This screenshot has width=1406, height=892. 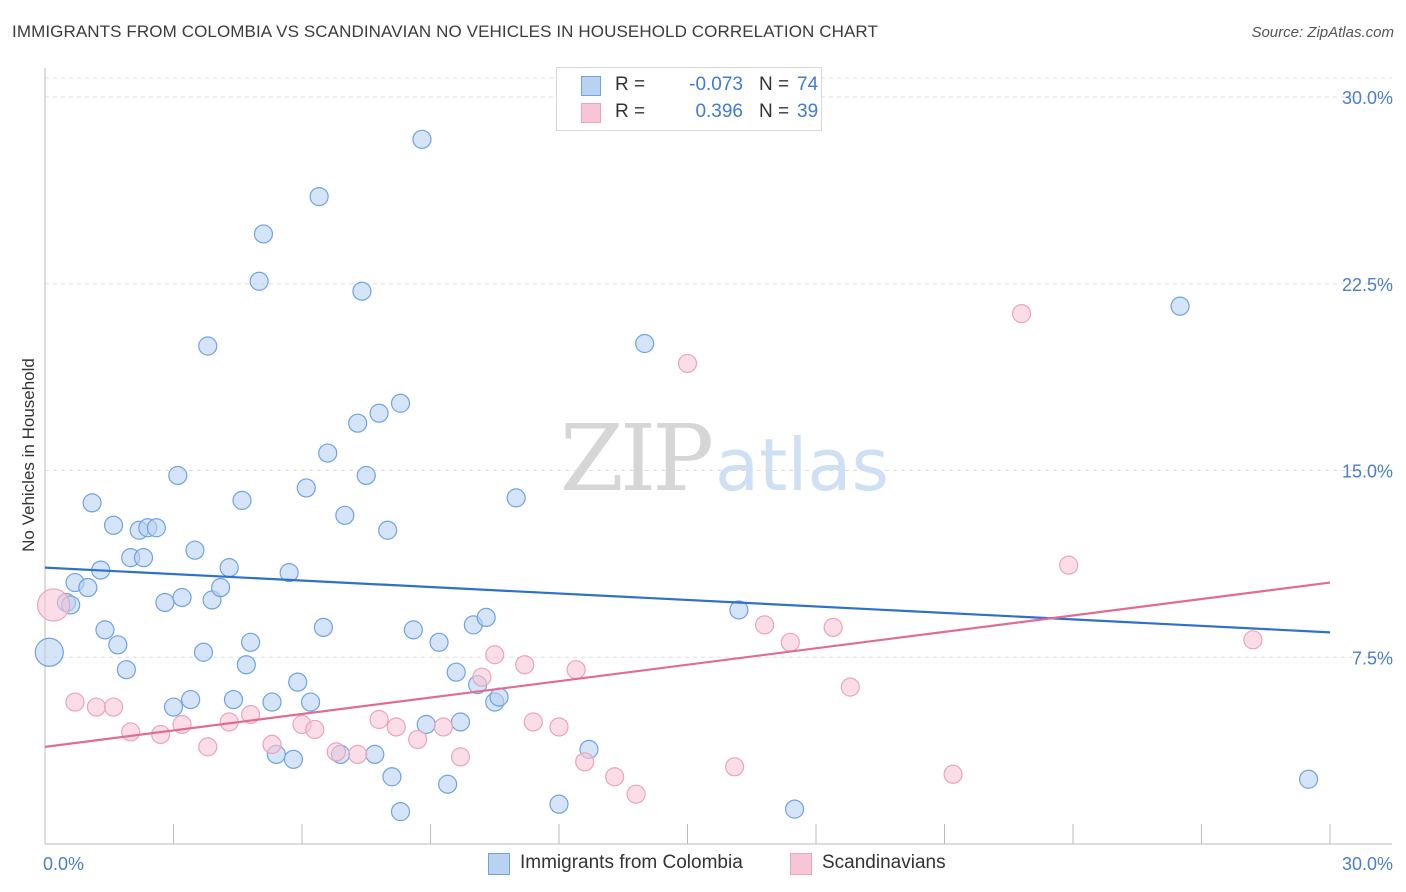 What do you see at coordinates (1367, 98) in the screenshot?
I see `y-tick-label: 30.0%` at bounding box center [1367, 98].